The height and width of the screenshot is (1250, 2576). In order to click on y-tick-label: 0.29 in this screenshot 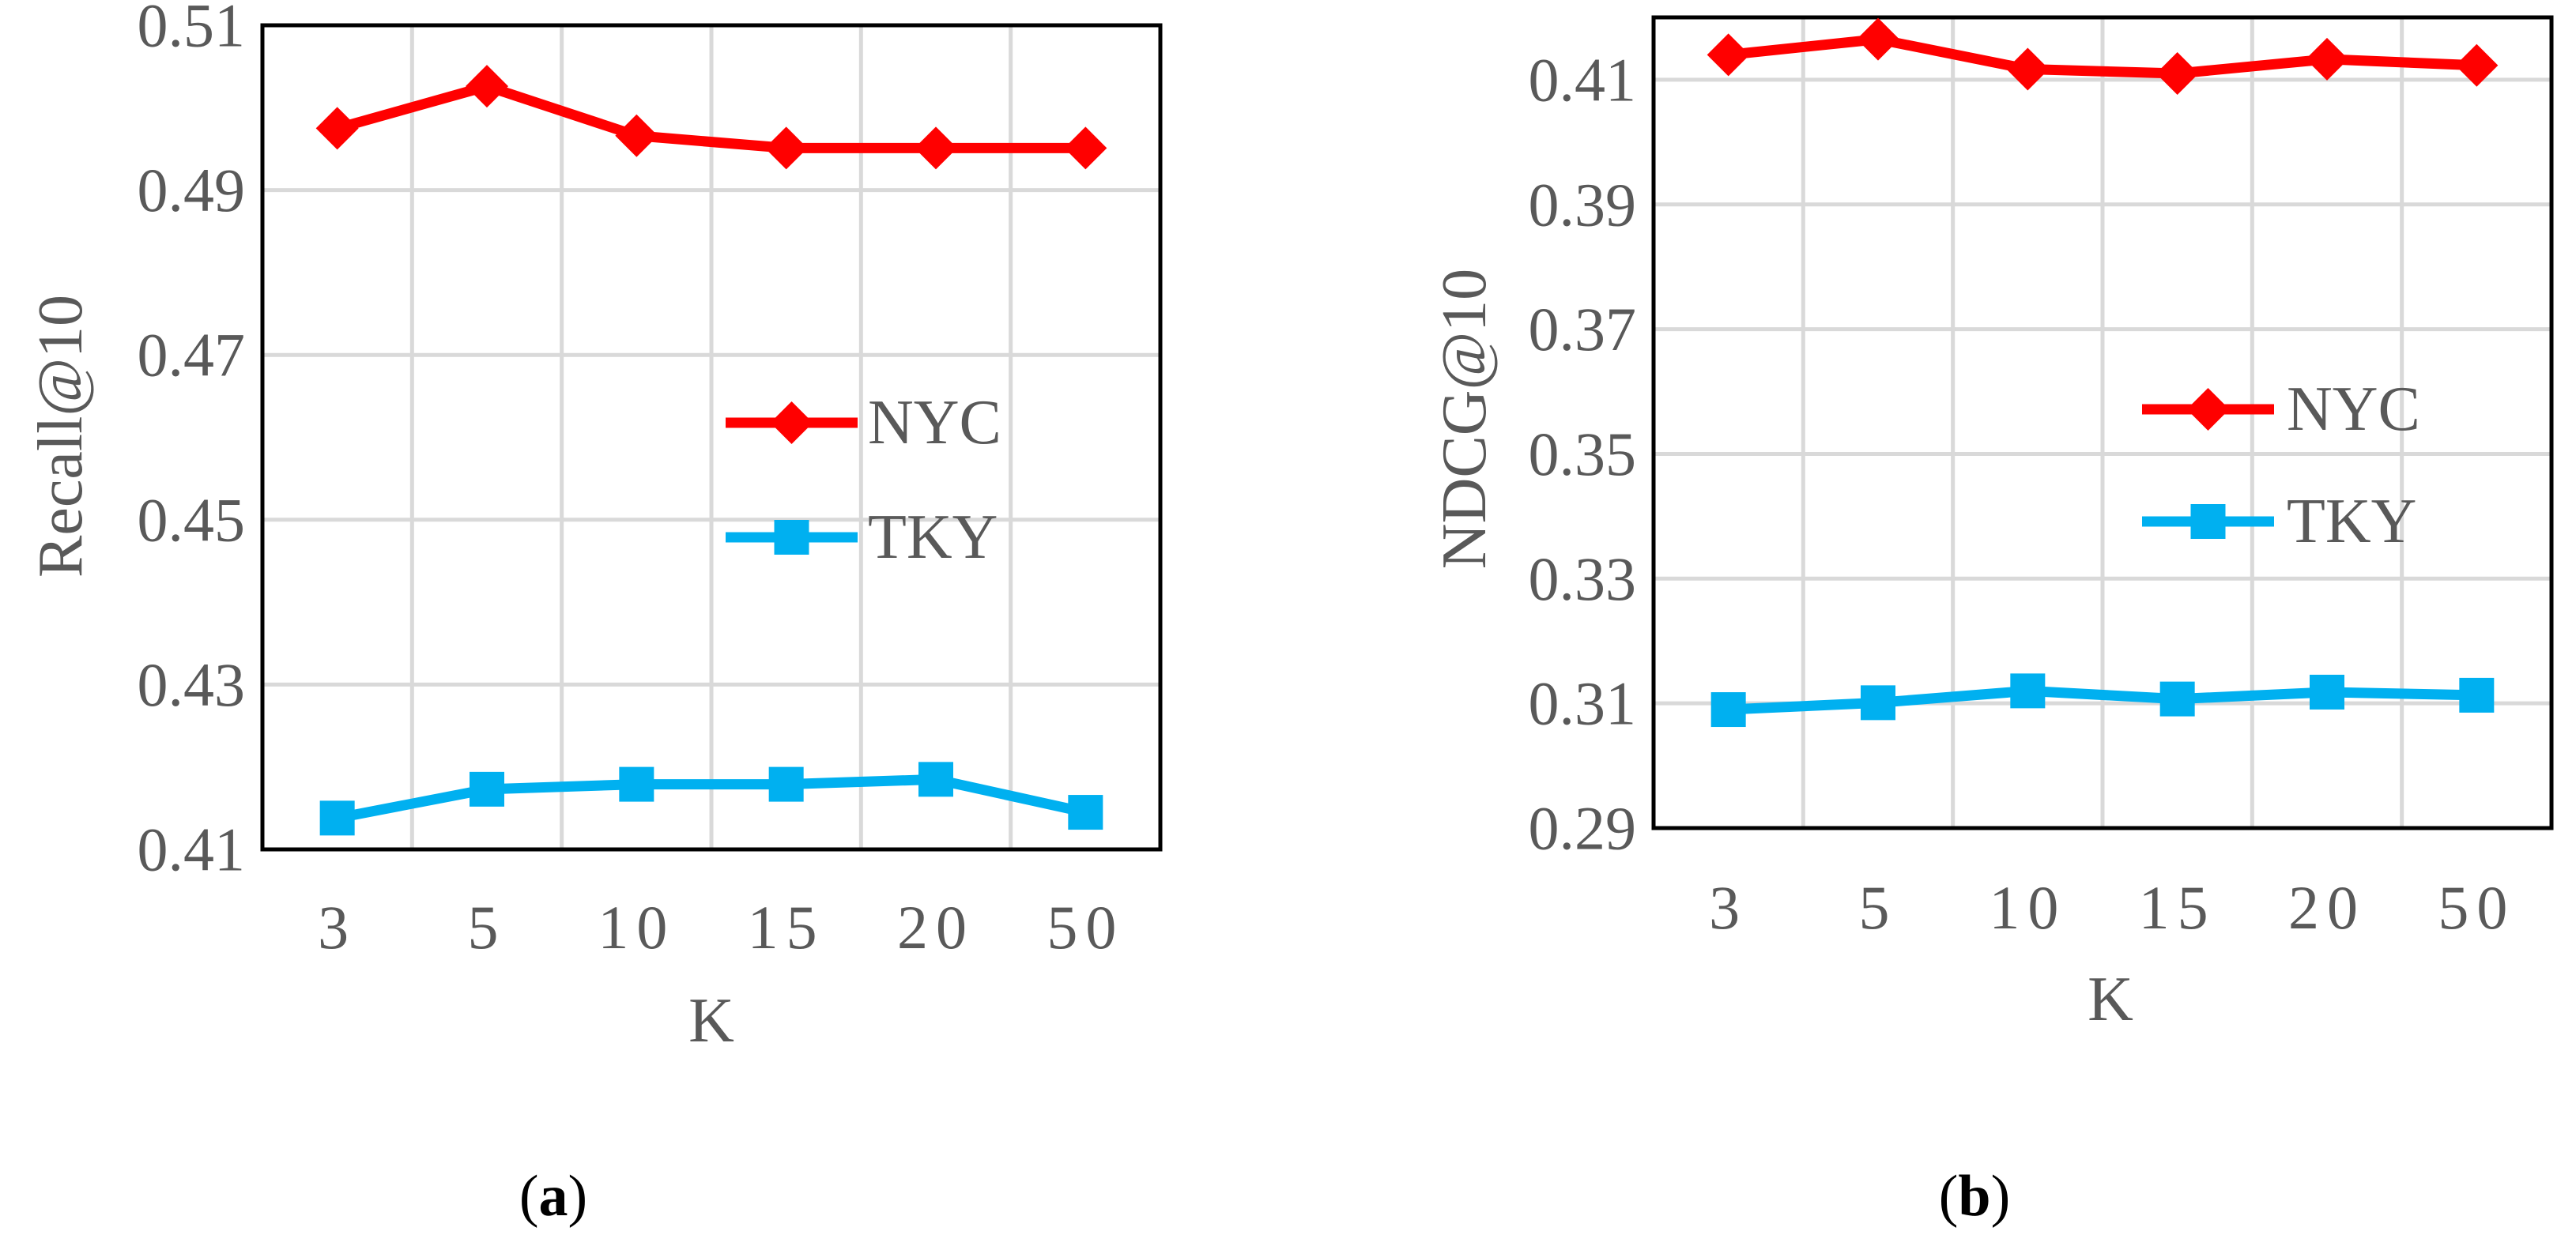, I will do `click(1583, 828)`.